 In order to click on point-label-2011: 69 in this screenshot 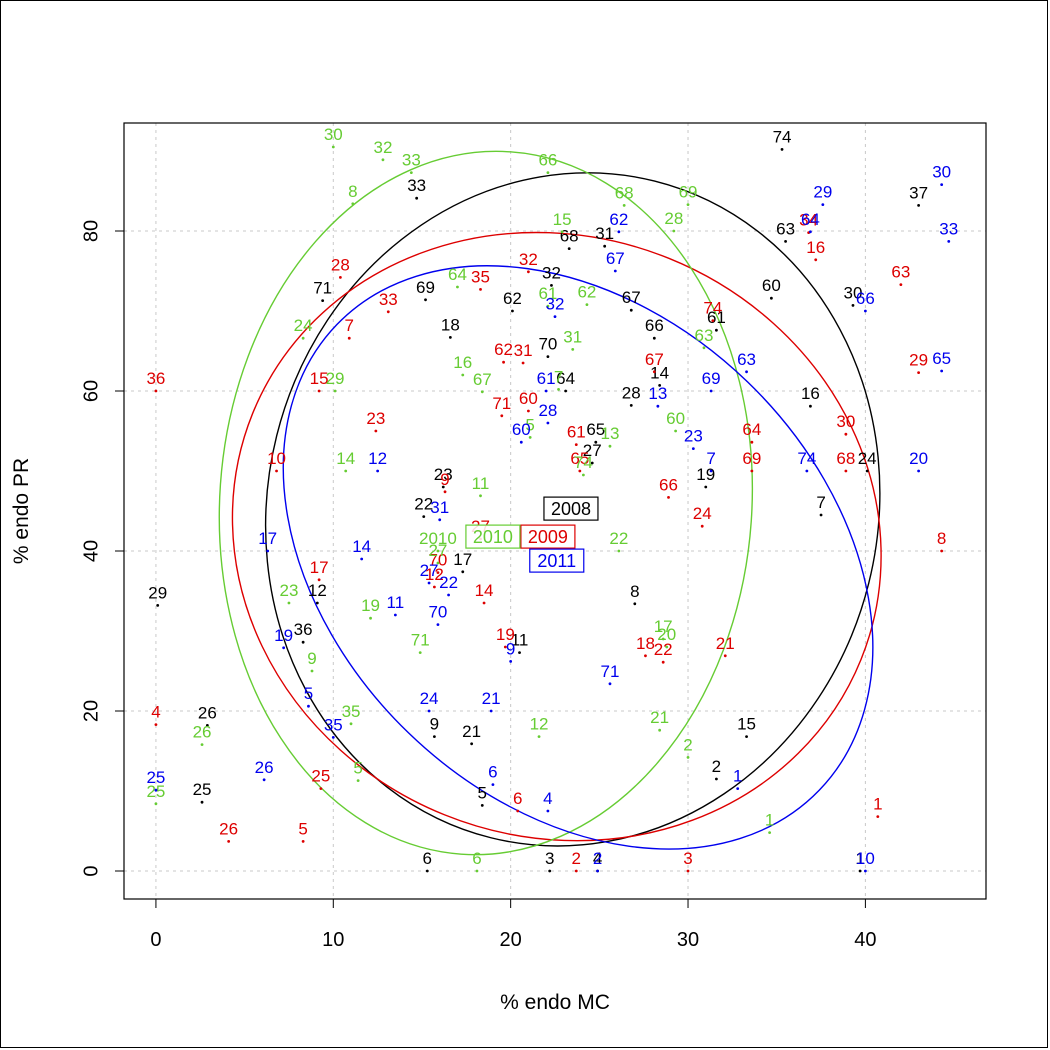, I will do `click(711, 378)`.